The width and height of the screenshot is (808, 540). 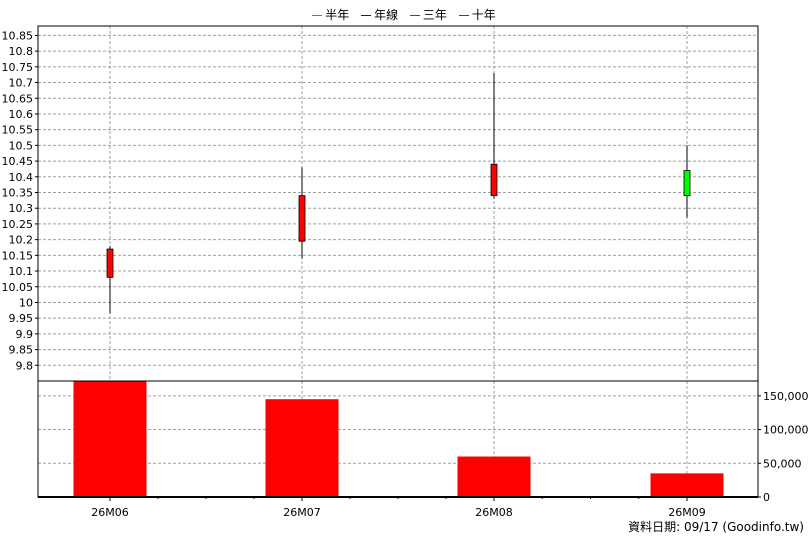 What do you see at coordinates (21, 240) in the screenshot?
I see `price-tick-label: 10.2` at bounding box center [21, 240].